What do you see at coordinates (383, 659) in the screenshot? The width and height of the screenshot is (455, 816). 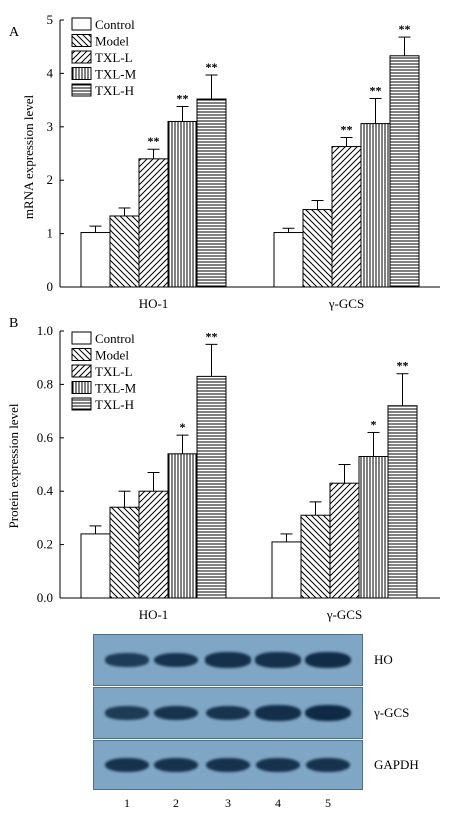 I see `blot-label-ho: HO` at bounding box center [383, 659].